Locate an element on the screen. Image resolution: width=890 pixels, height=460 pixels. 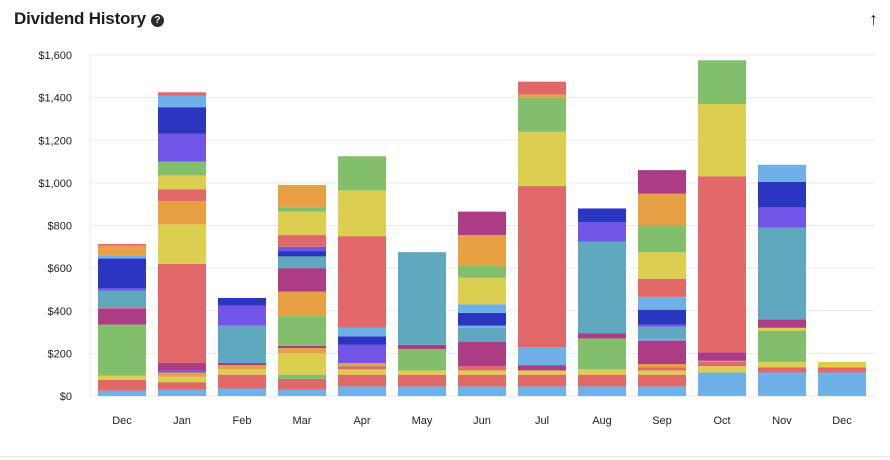
help-icon: ? is located at coordinates (157, 20).